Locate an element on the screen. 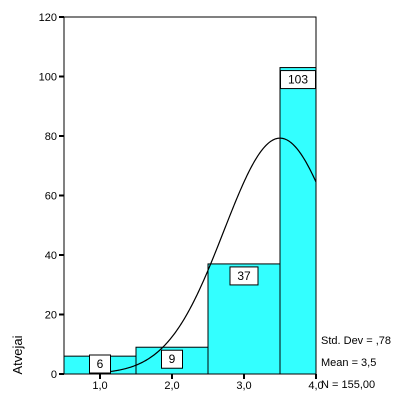 This screenshot has width=406, height=418. y-tick-label: 80 is located at coordinates (51, 137).